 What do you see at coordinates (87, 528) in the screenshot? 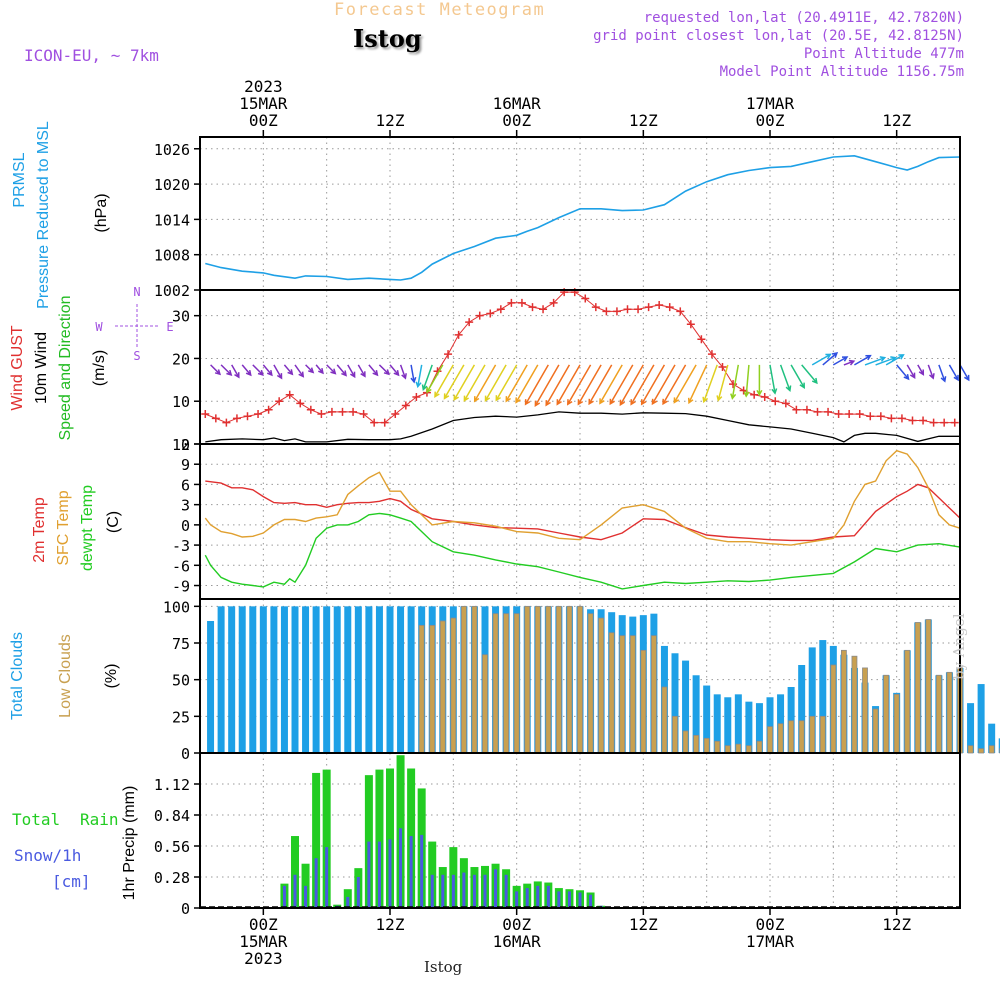
I see `temp-dewpt-label: dewpt Temp` at bounding box center [87, 528].